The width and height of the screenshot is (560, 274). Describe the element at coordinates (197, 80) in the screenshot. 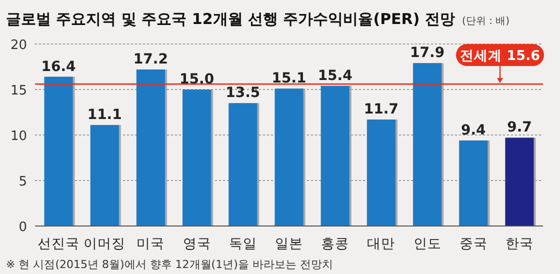

I see `data-label: 15.0` at that location.